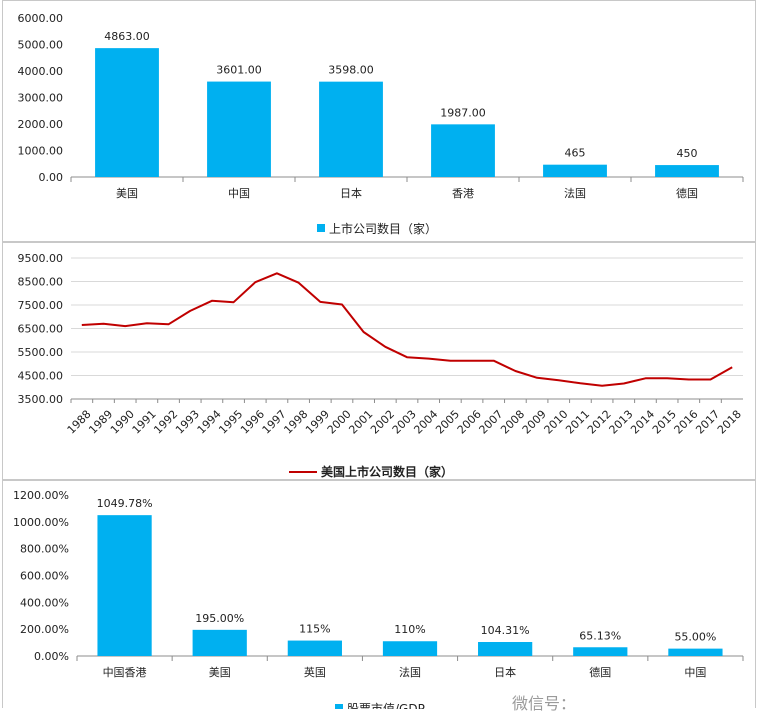 Image resolution: width=761 pixels, height=714 pixels. I want to click on y-tick-label: 0.00%, so click(51, 656).